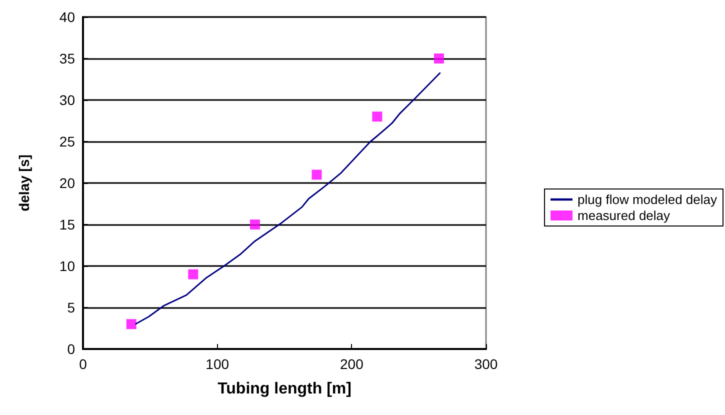 This screenshot has width=725, height=415. Describe the element at coordinates (67, 17) in the screenshot. I see `y-tick-label: 40` at that location.